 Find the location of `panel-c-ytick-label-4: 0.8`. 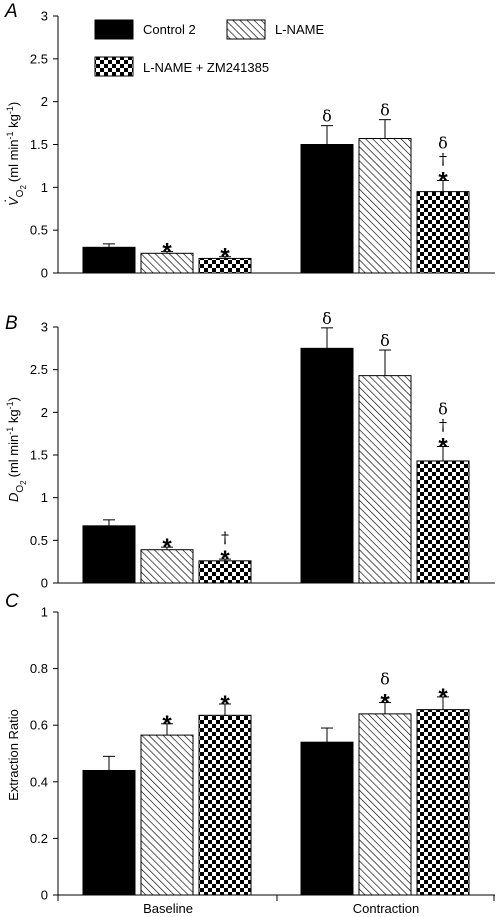

panel-c-ytick-label-4: 0.8 is located at coordinates (39, 668).